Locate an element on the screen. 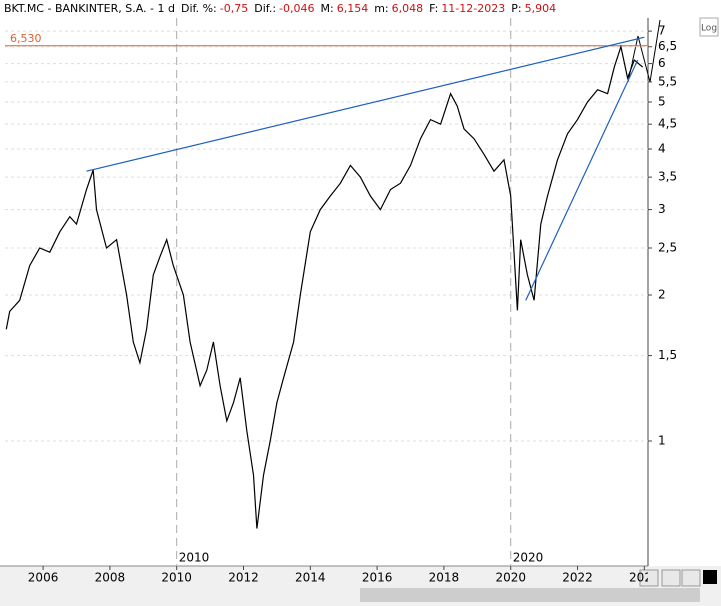 The height and width of the screenshot is (606, 721). y-tick-label: 1,5 is located at coordinates (667, 355).